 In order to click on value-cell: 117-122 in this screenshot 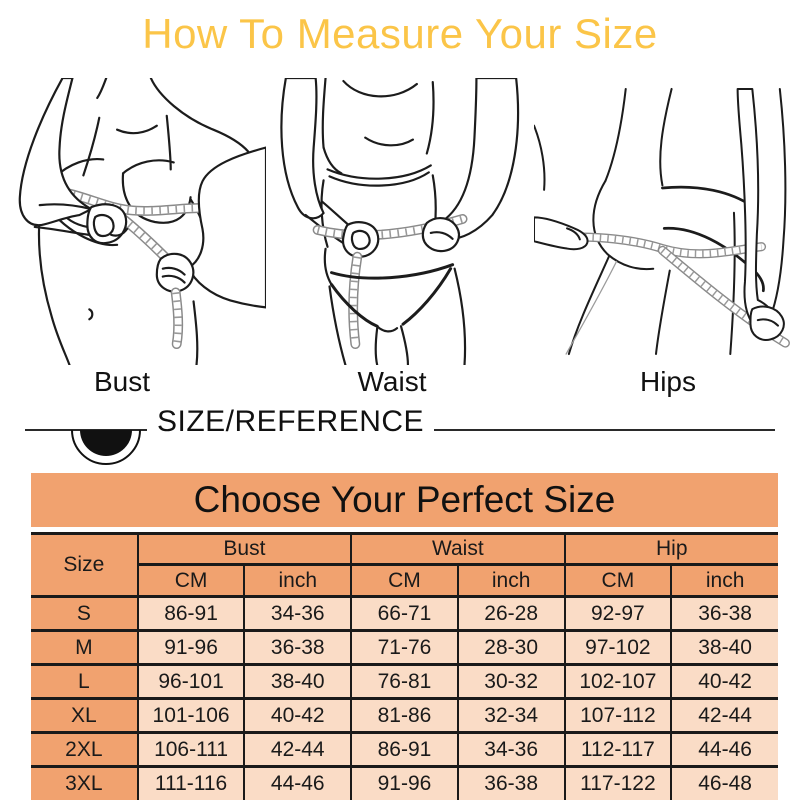, I will do `click(618, 782)`.